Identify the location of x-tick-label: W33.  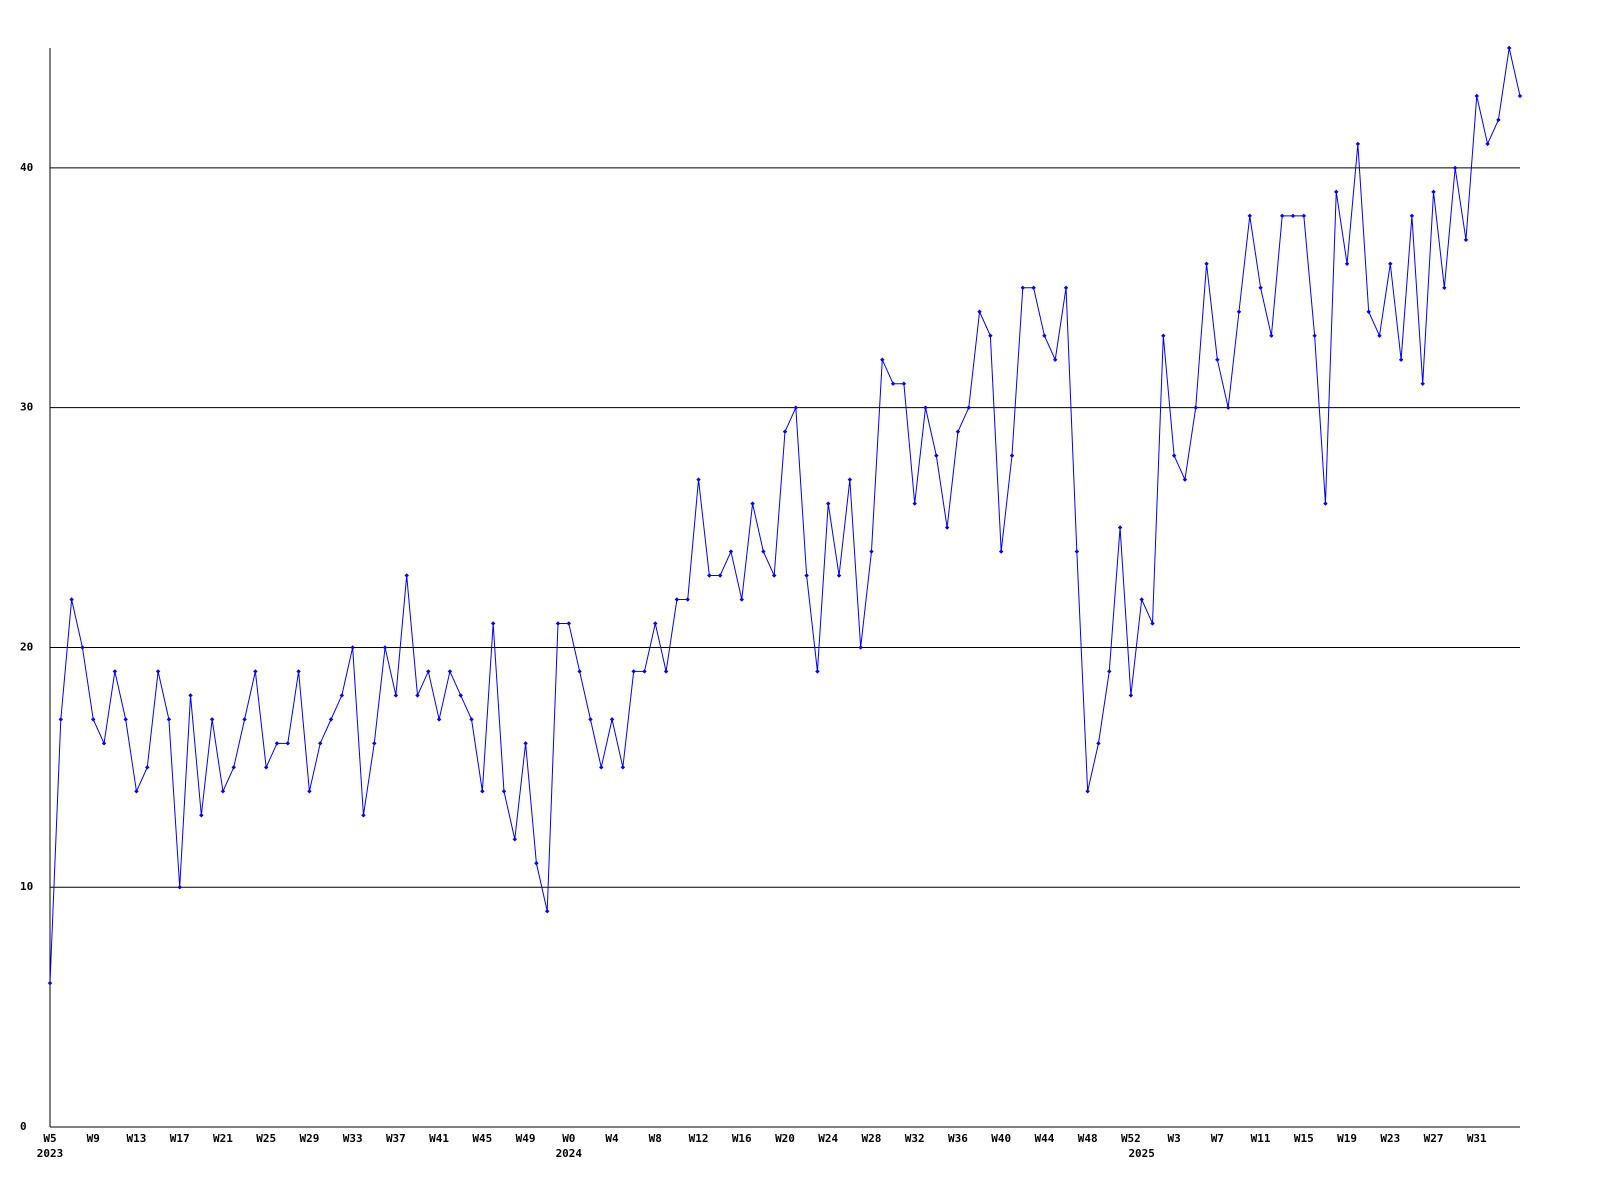
(353, 1138).